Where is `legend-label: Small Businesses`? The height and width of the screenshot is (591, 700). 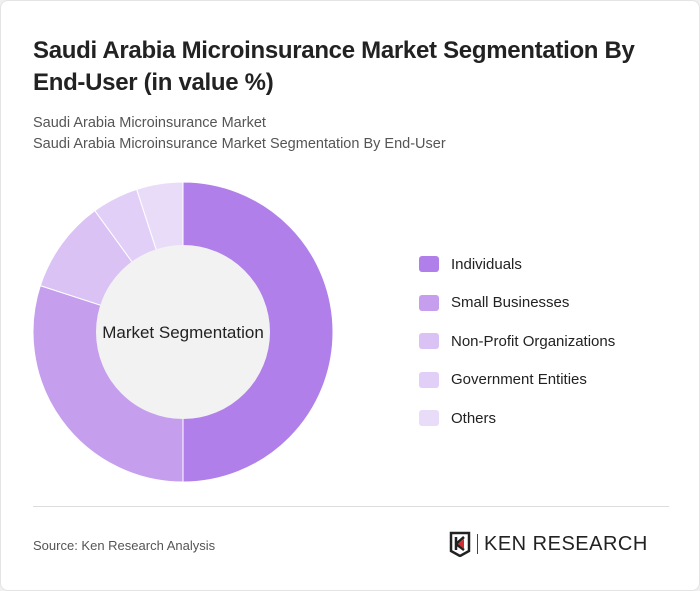 legend-label: Small Businesses is located at coordinates (510, 303).